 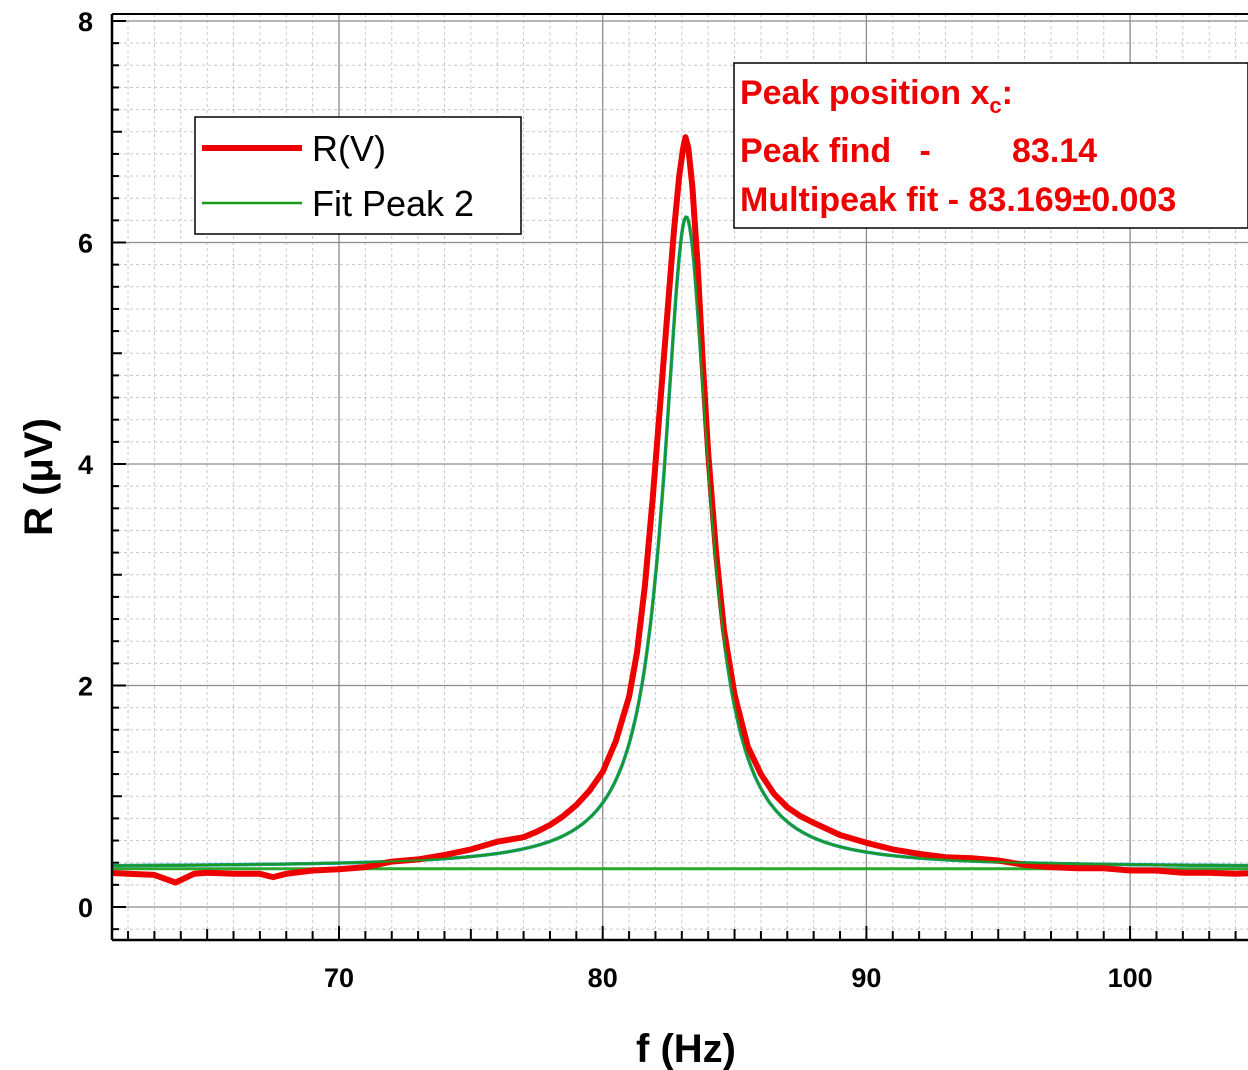 I want to click on y-tick-label: 8, so click(x=85, y=22).